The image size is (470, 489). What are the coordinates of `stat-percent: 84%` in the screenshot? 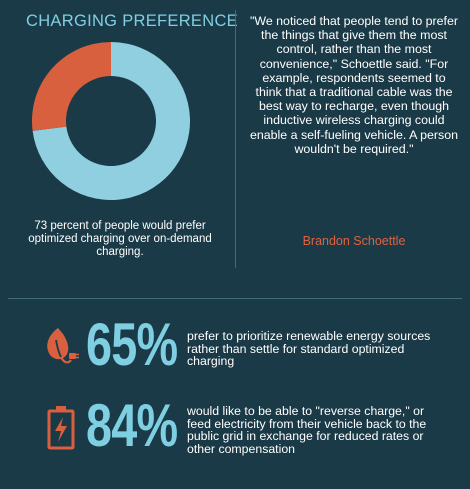 It's located at (132, 425).